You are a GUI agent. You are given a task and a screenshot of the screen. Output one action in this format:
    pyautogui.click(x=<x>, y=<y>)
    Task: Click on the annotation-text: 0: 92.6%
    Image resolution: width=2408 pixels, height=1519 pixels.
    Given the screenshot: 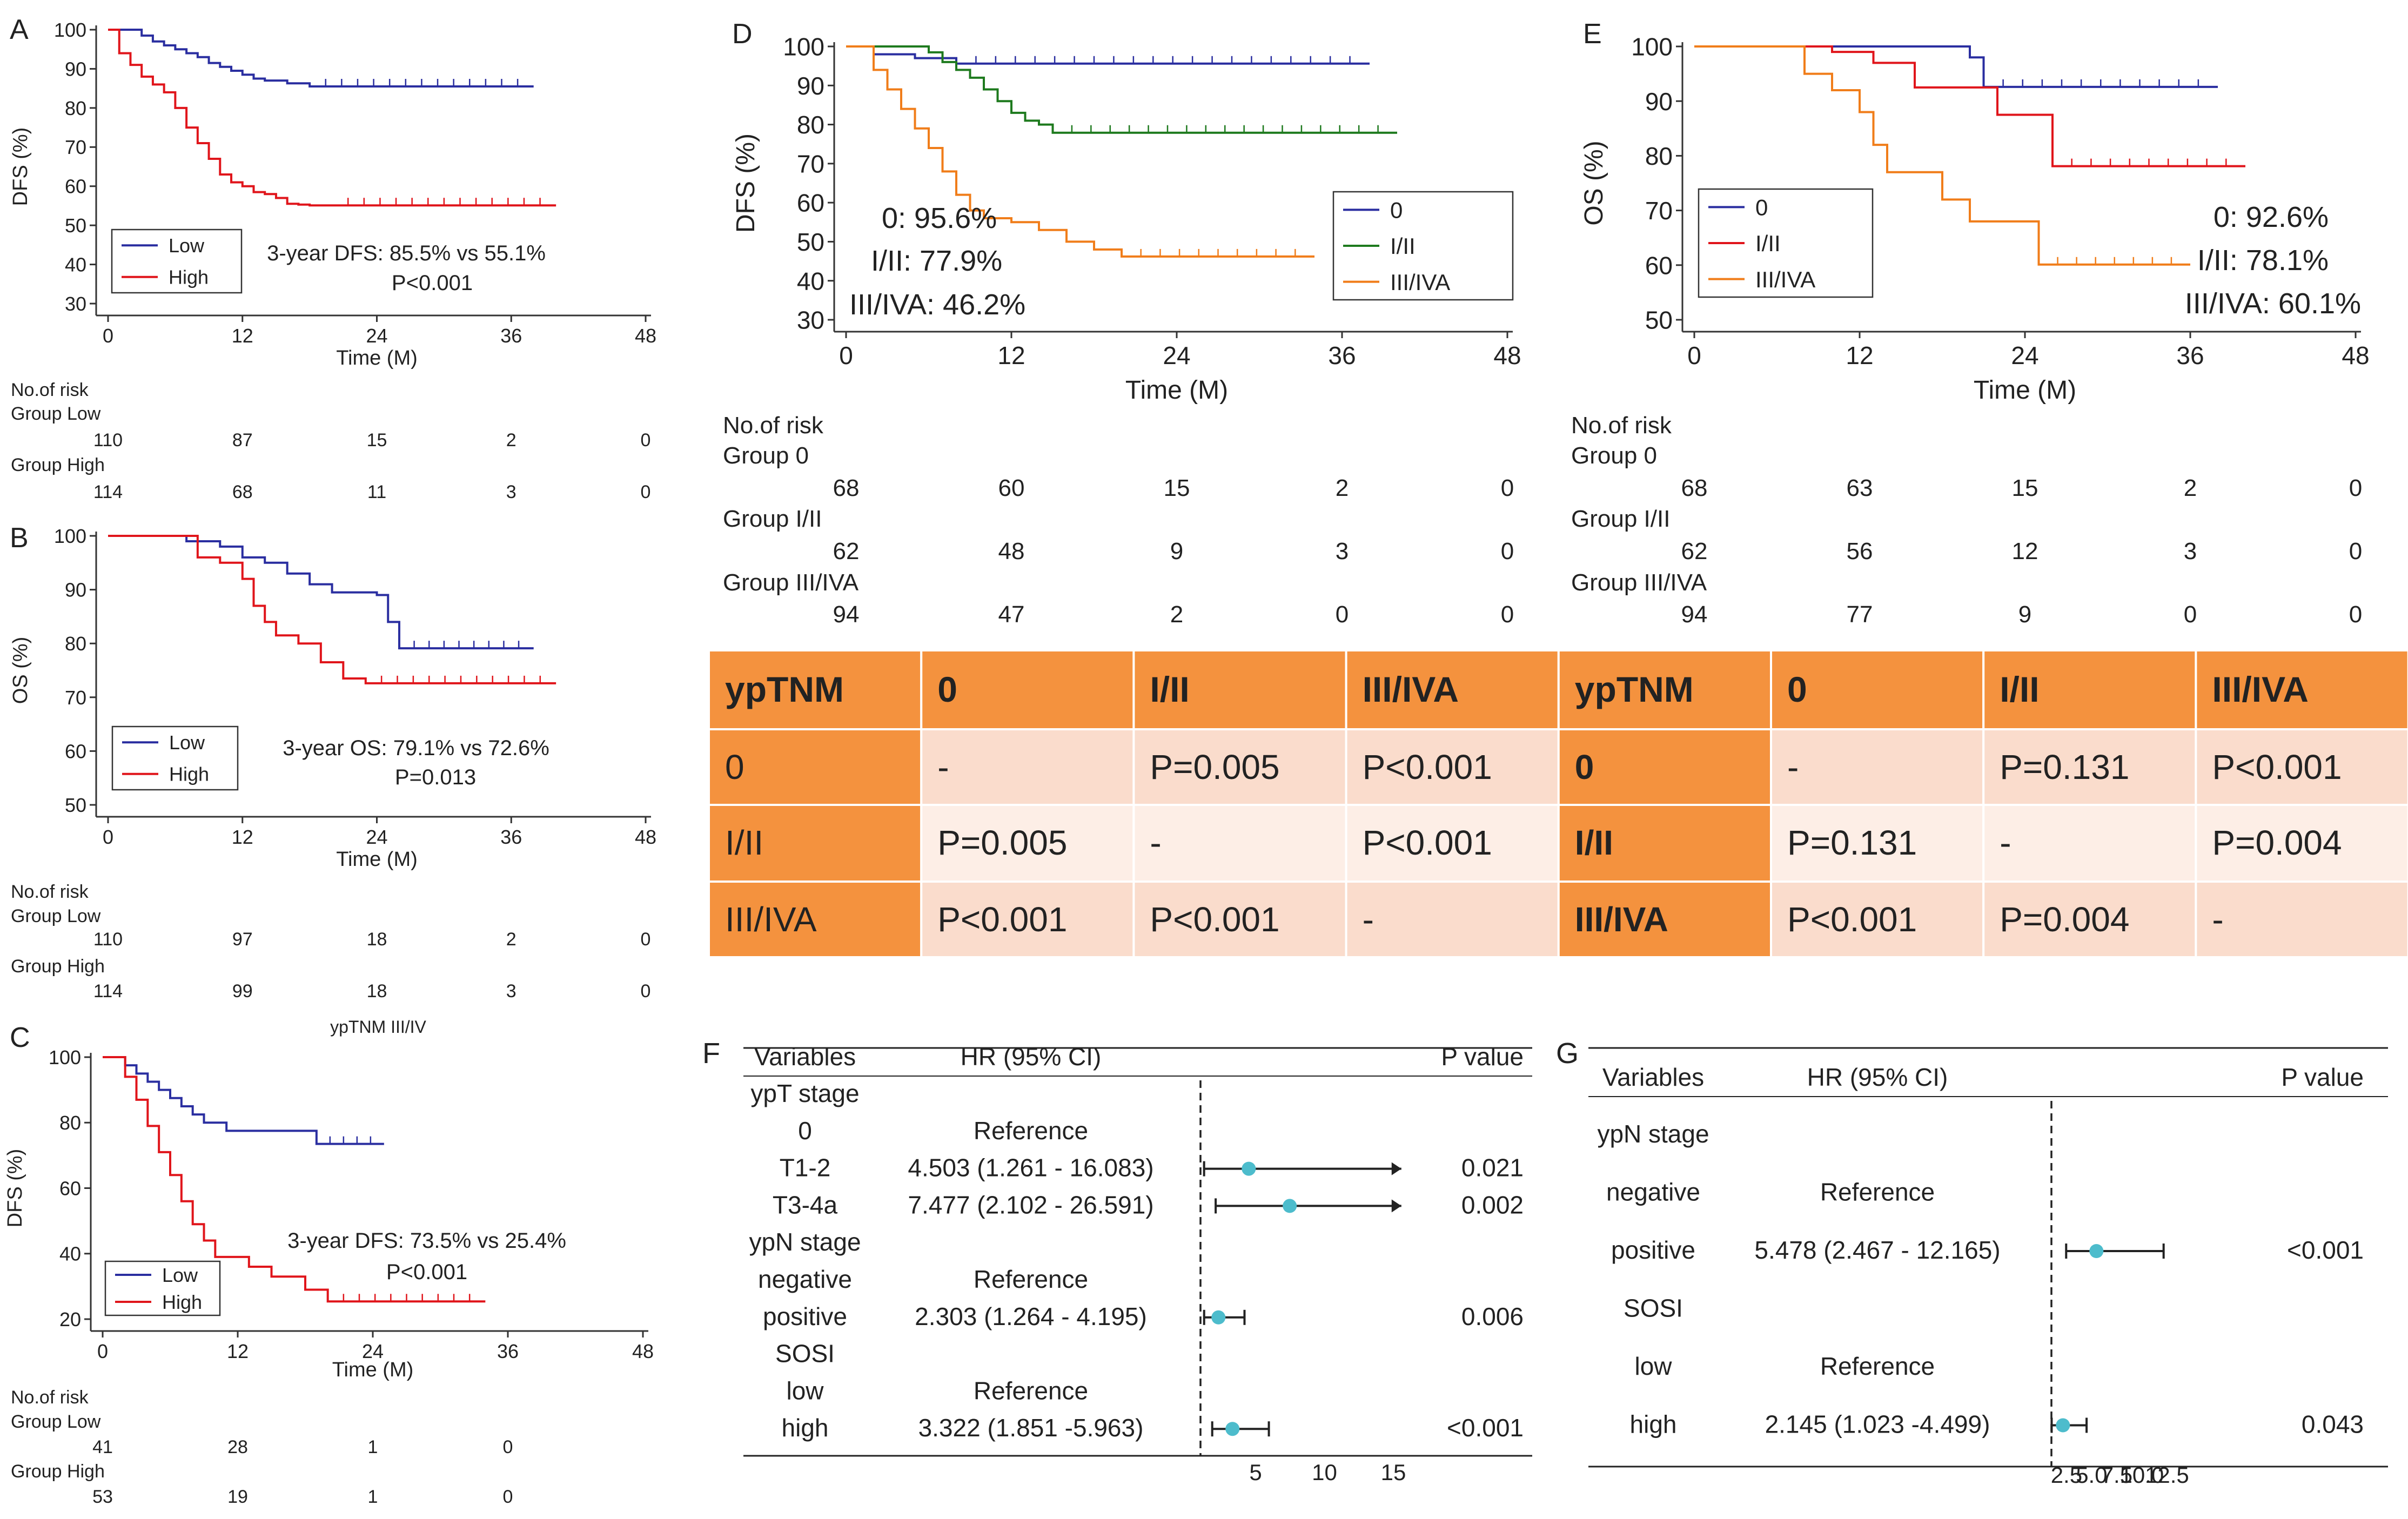 What is the action you would take?
    pyautogui.click(x=2271, y=217)
    